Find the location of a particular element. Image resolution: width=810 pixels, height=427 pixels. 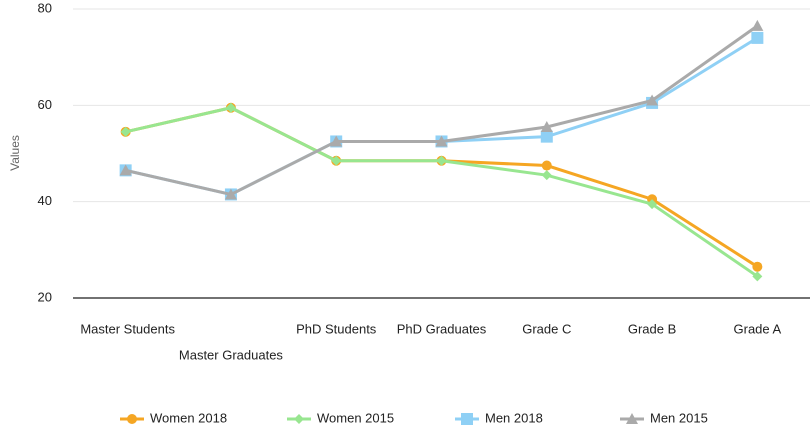

x-tick-label: Grade C is located at coordinates (546, 328).